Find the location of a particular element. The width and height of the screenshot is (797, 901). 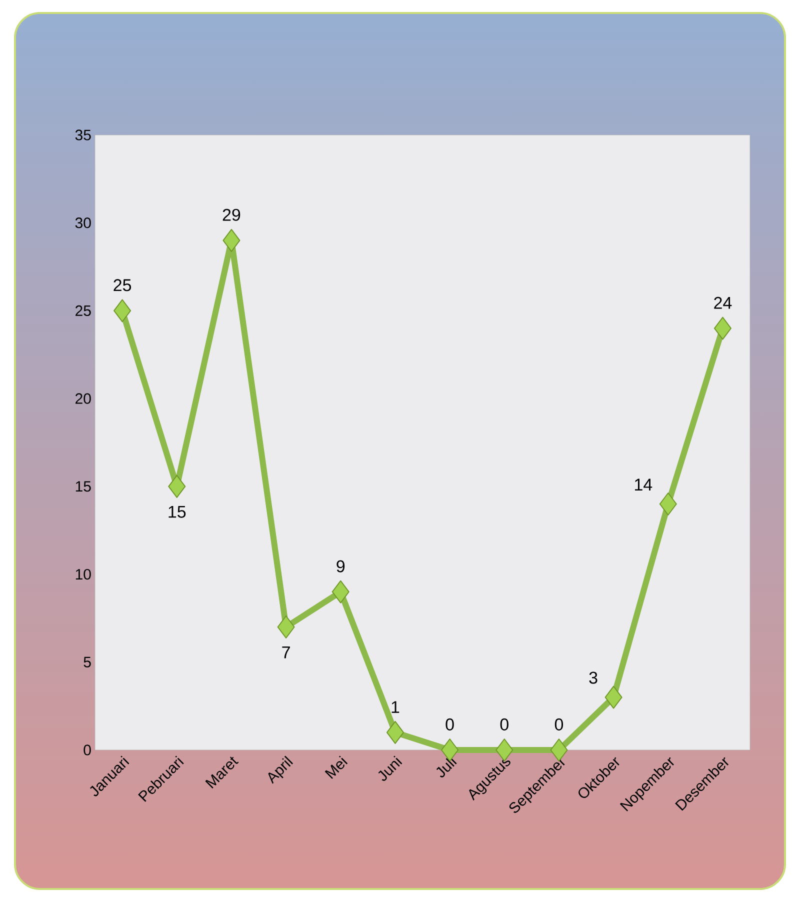

data-label: 25 is located at coordinates (123, 285).